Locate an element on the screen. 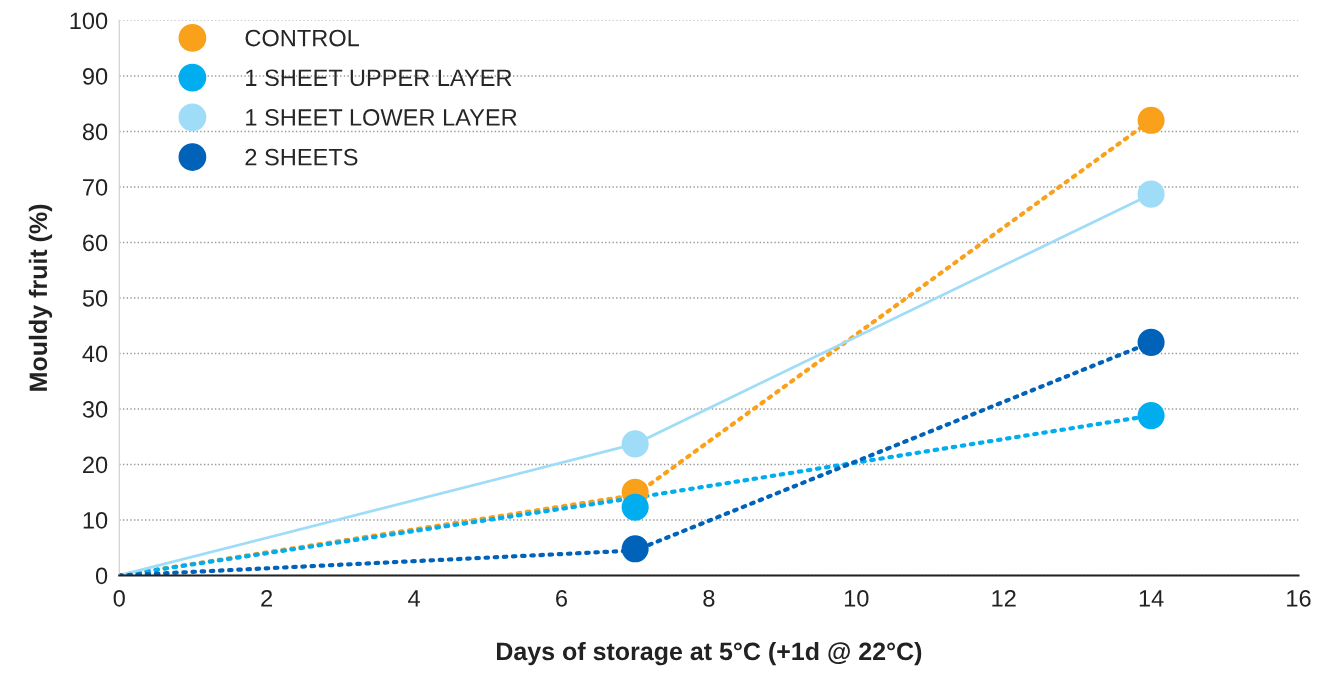 The image size is (1325, 681). x-tick-label: 4 is located at coordinates (414, 598).